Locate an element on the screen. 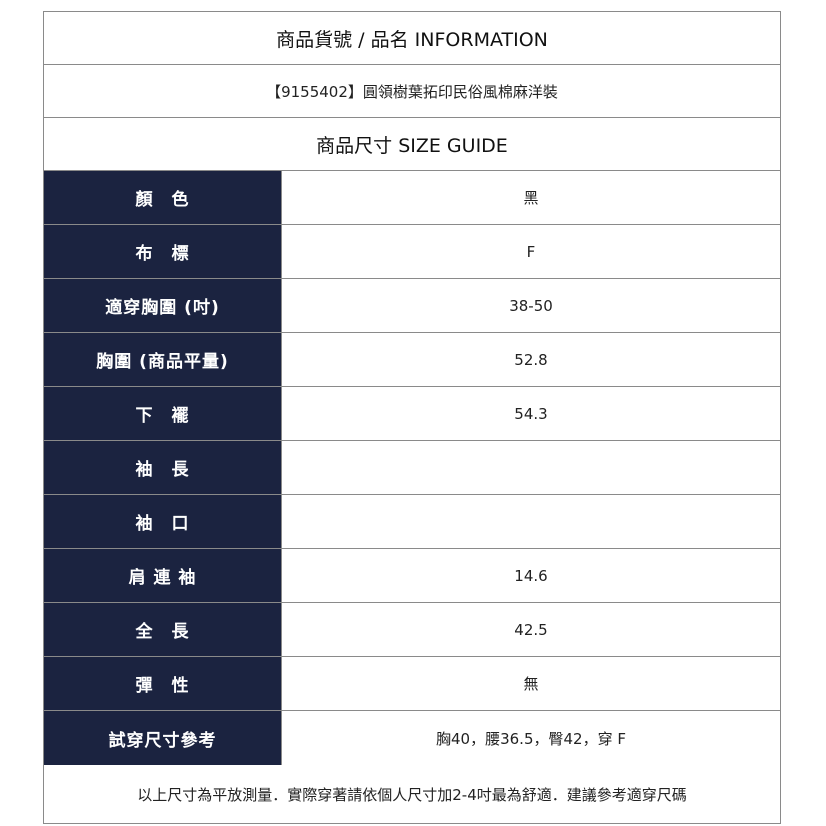 Image resolution: width=826 pixels, height=826 pixels. row-label: 下 襬 is located at coordinates (162, 413).